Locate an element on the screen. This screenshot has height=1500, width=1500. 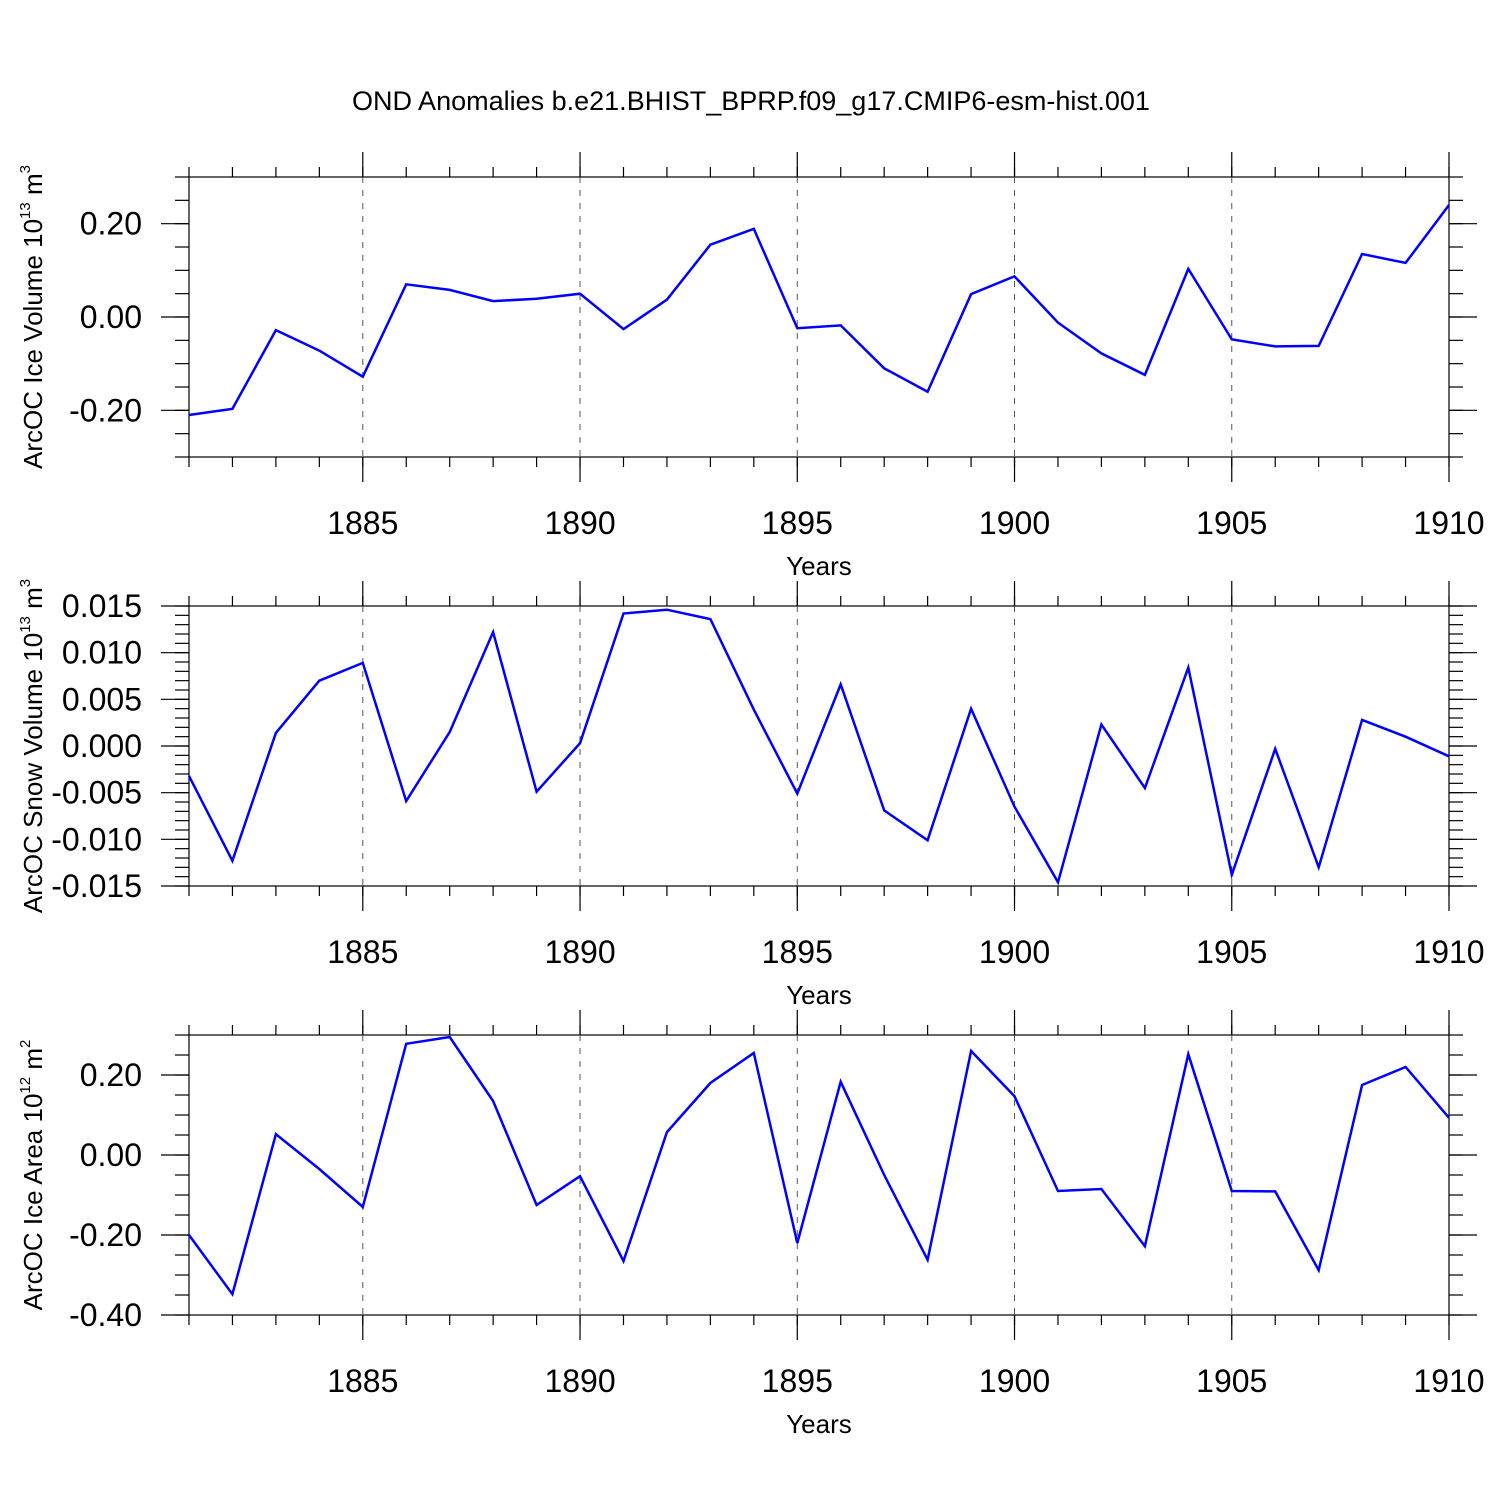
y-tick-labels: -0.015 -0.010 -0.005 0.000 0.005 0.010 0.015 is located at coordinates (96, 746).